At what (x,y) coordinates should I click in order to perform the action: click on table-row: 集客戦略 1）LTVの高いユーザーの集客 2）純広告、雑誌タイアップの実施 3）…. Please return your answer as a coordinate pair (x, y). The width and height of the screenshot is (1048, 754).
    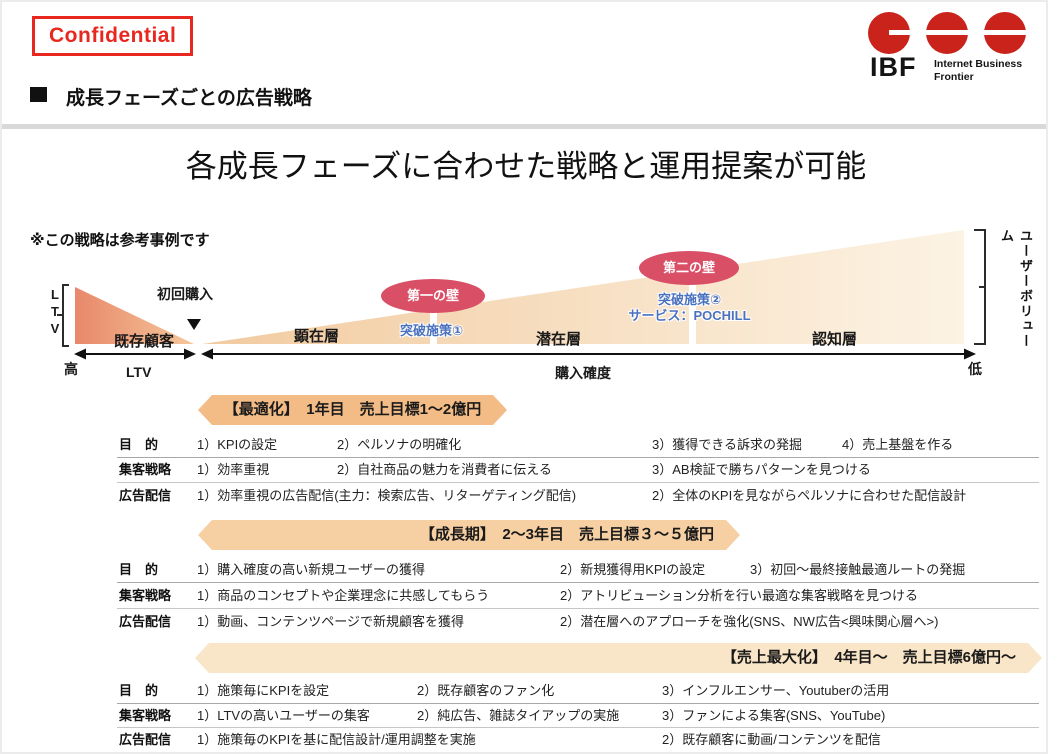
    Looking at the image, I should click on (578, 715).